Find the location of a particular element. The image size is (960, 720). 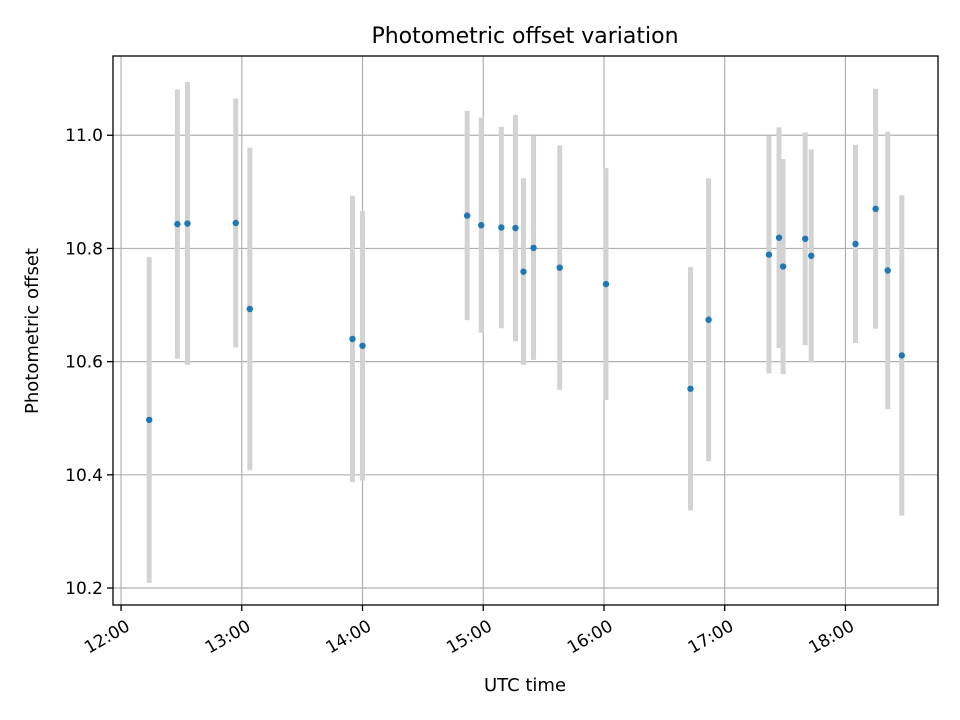

y-tick-label: 10.6 is located at coordinates (84, 363).